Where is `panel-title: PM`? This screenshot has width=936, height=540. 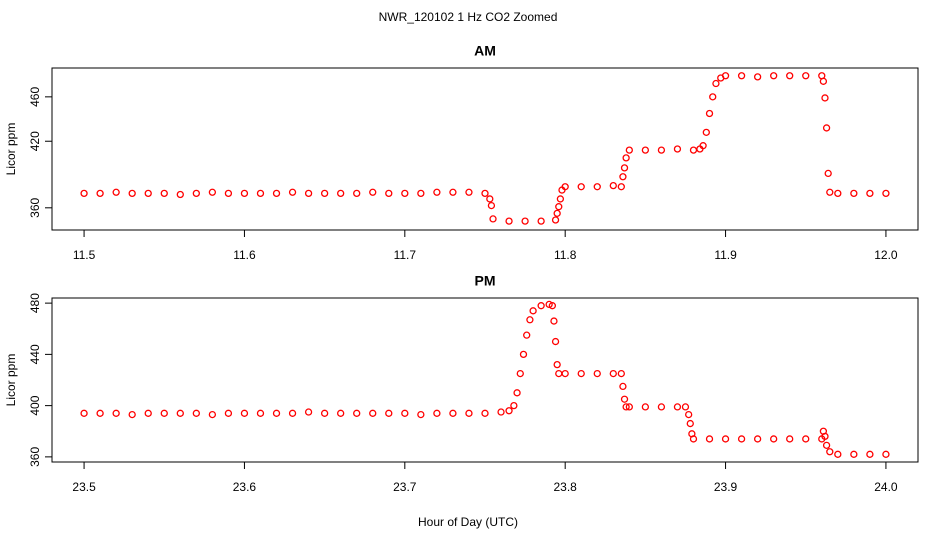
panel-title: PM is located at coordinates (485, 281).